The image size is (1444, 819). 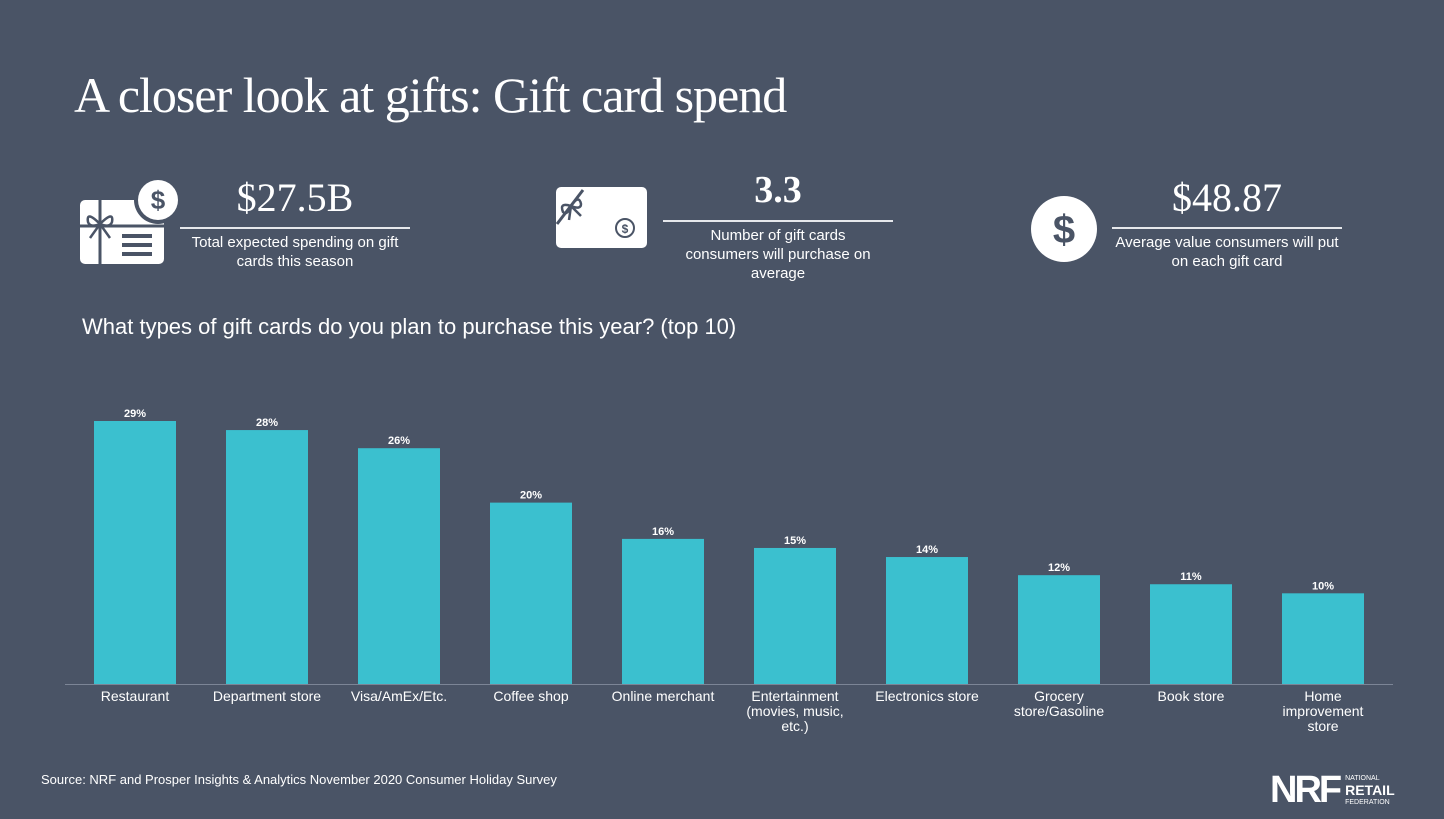 What do you see at coordinates (1323, 711) in the screenshot?
I see `x-tick-label: Home improvement store` at bounding box center [1323, 711].